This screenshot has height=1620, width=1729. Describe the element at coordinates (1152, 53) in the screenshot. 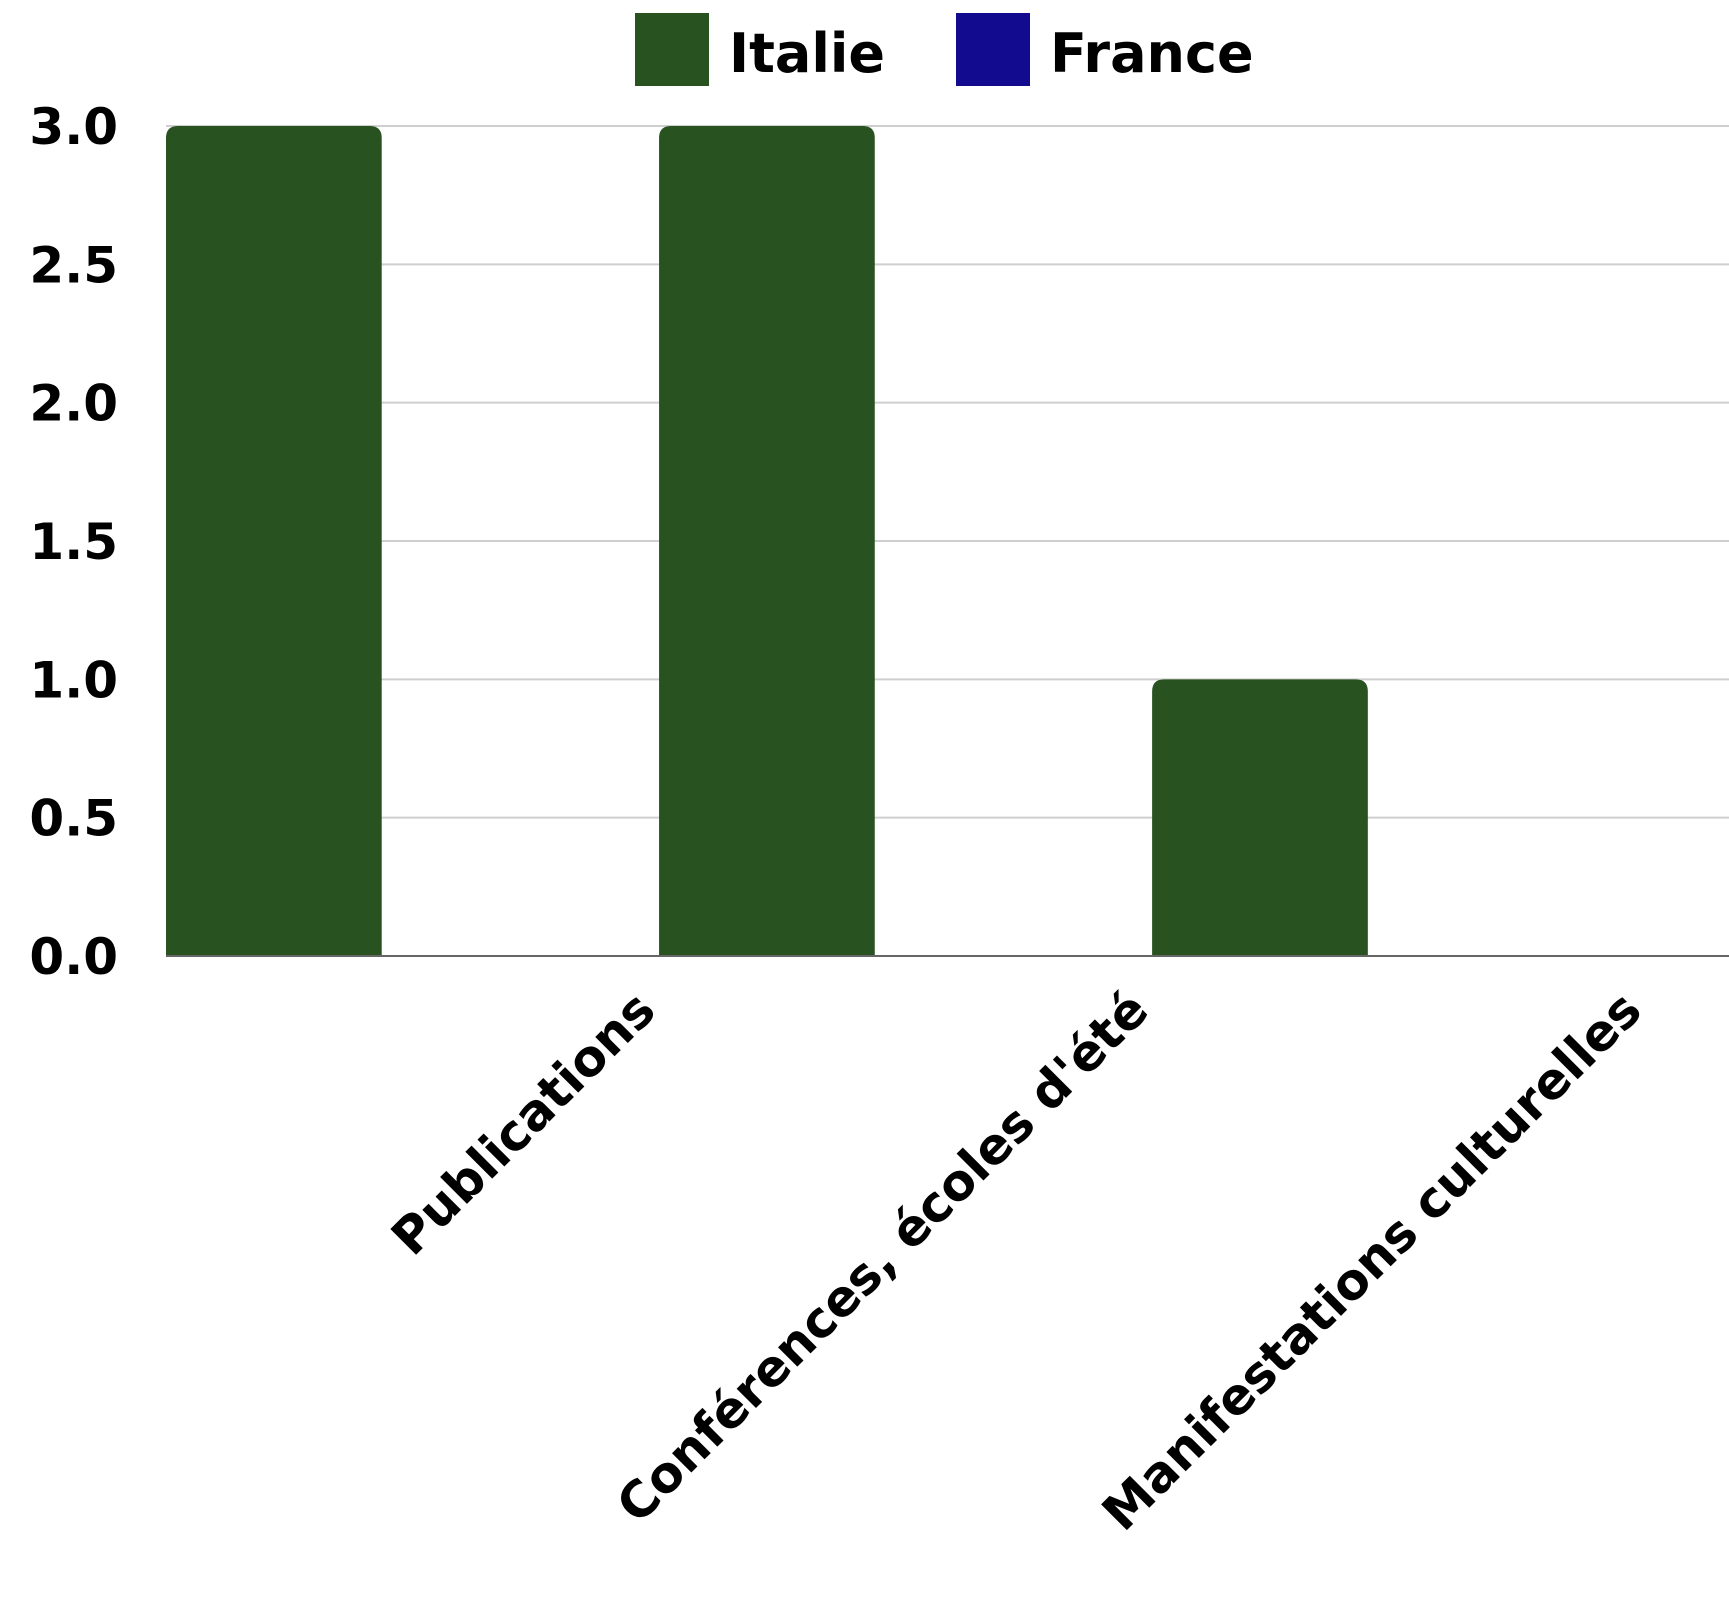

I see `legend-label-france: France` at that location.